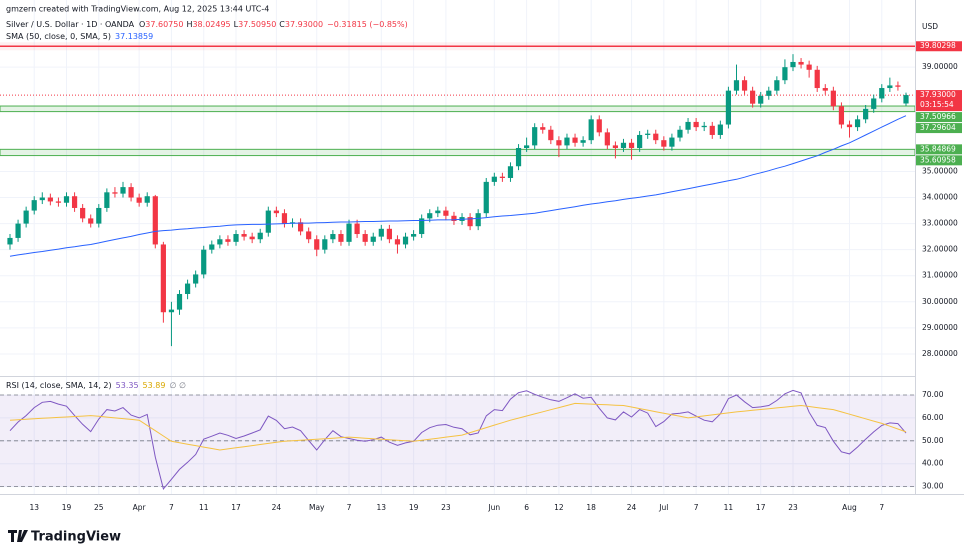  I want to click on c-label: C, so click(282, 24).